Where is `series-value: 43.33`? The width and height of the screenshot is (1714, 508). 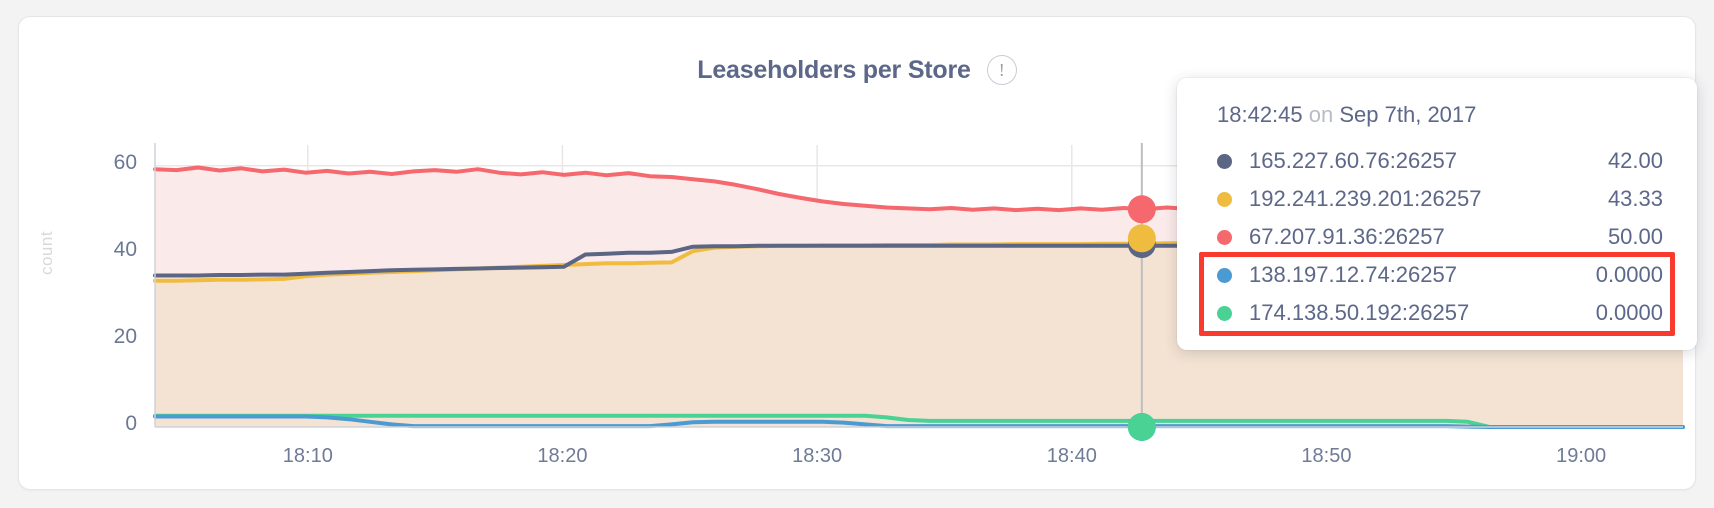
series-value: 43.33 is located at coordinates (1635, 198).